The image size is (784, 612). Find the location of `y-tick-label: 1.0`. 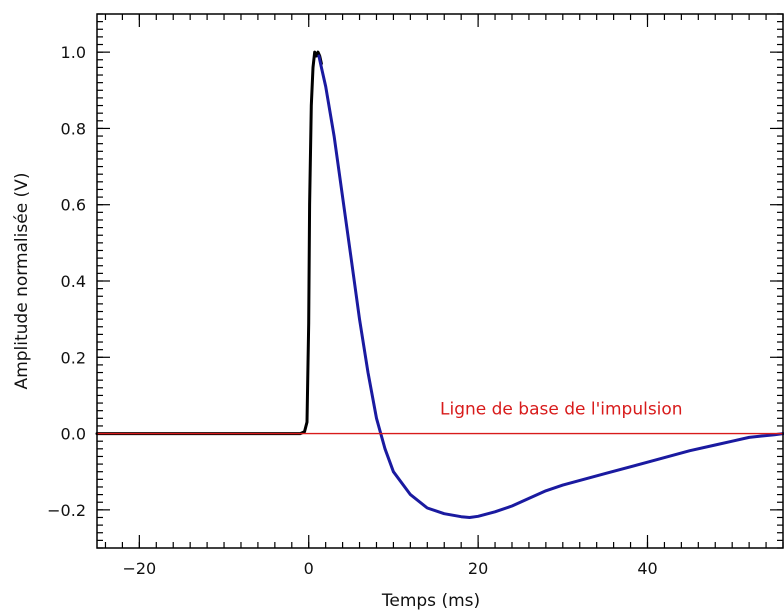

y-tick-label: 1.0 is located at coordinates (73, 52).